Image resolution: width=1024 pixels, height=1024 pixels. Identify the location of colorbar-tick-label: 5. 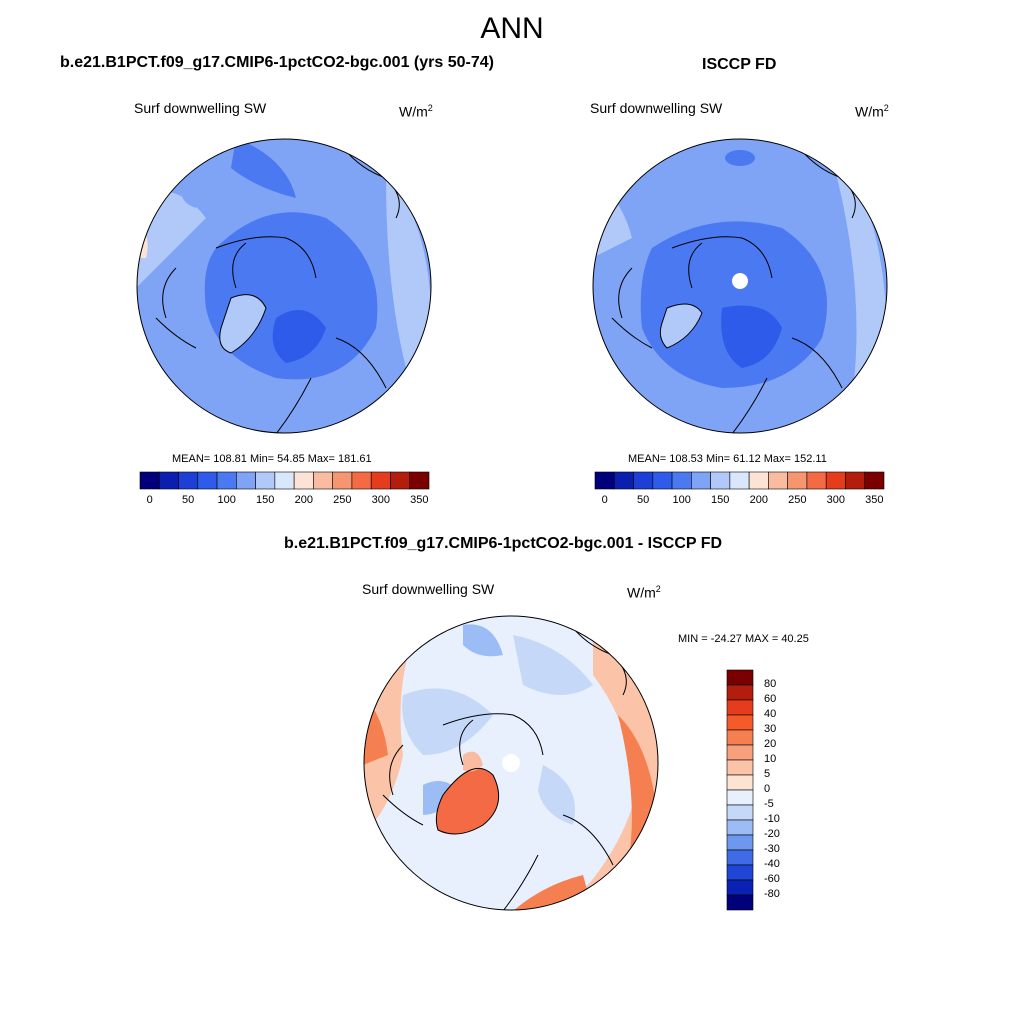
(767, 774).